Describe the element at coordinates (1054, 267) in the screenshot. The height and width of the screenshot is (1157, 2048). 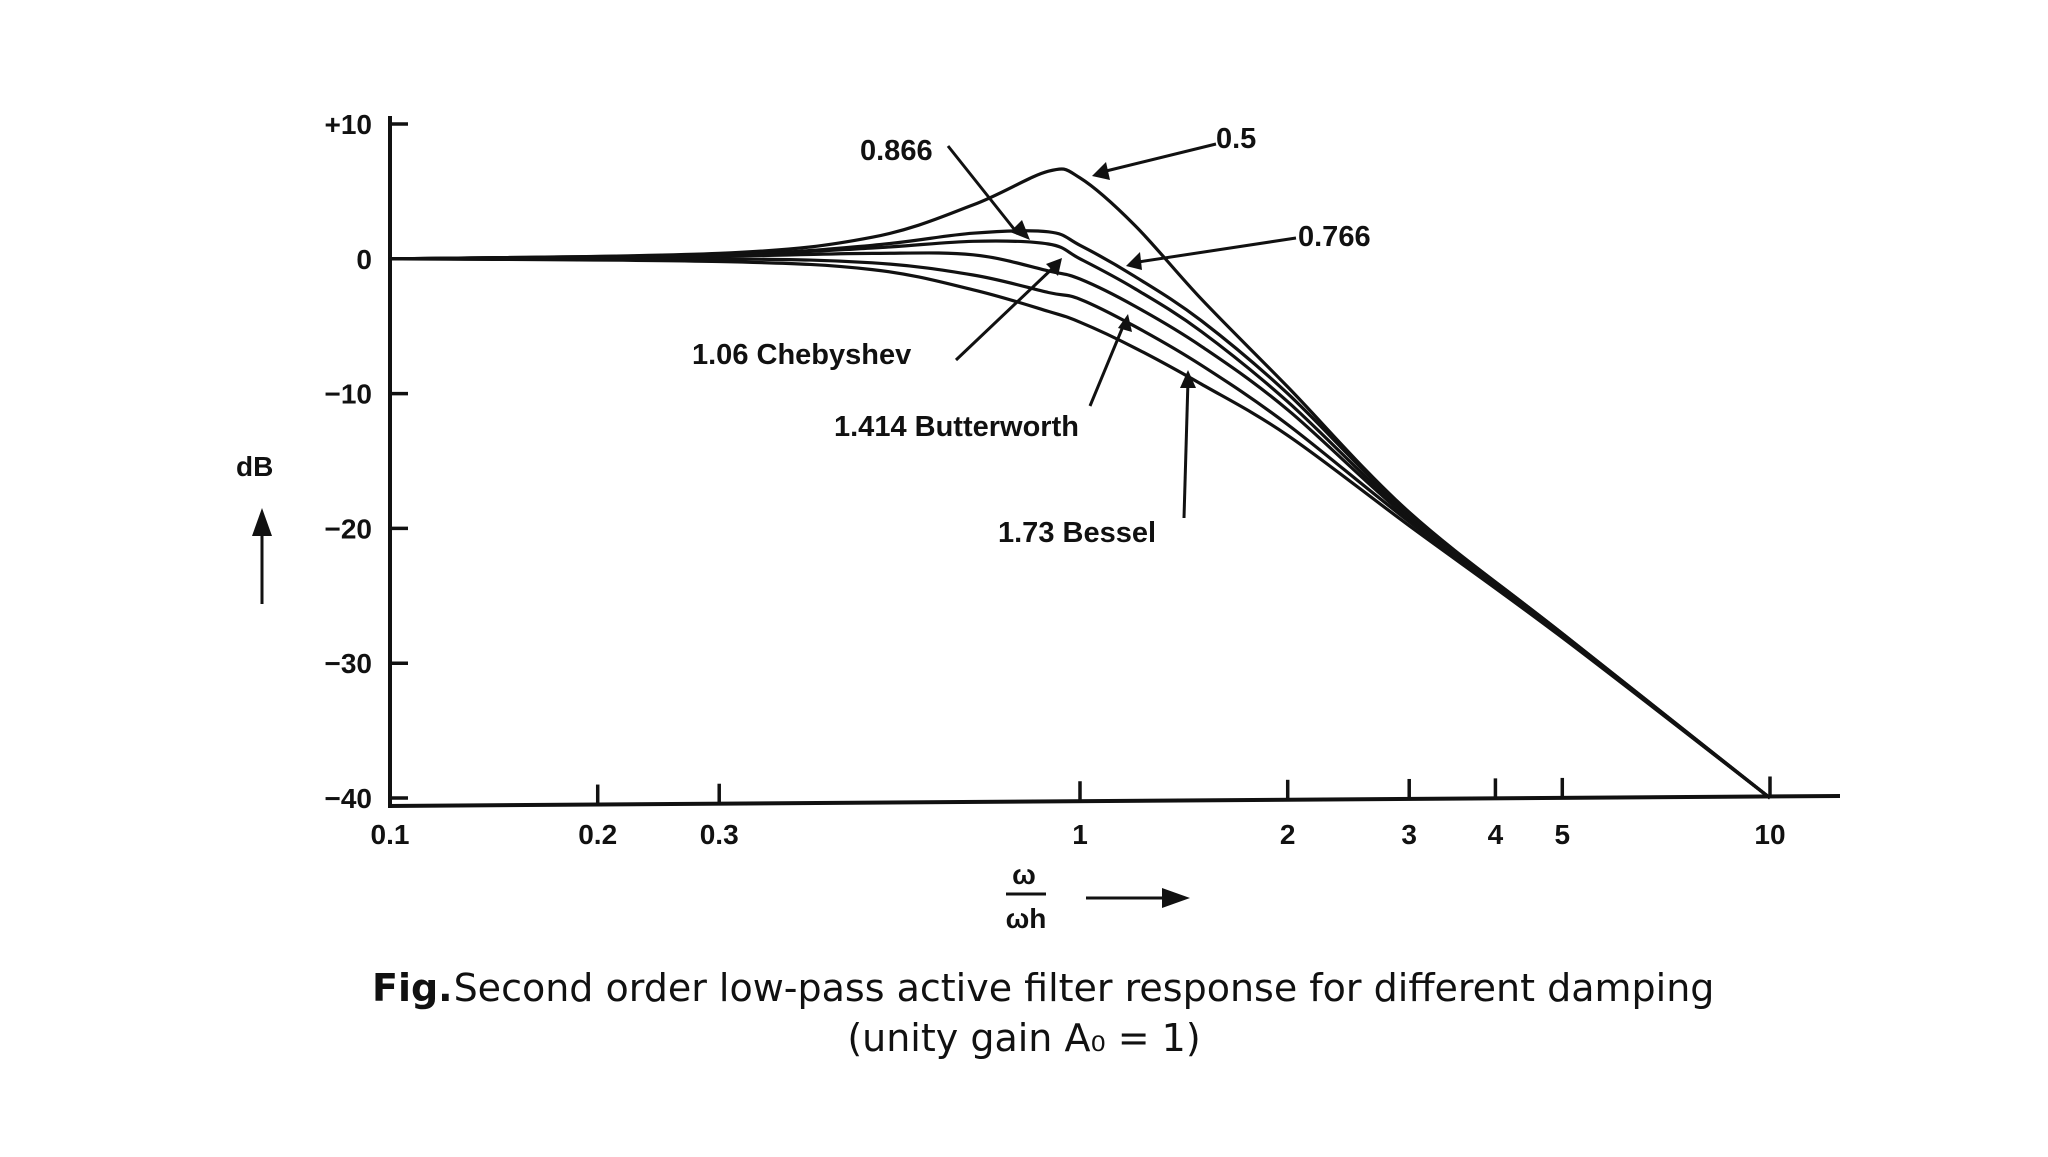
I see `arrowhead-1.06-chebyshev` at that location.